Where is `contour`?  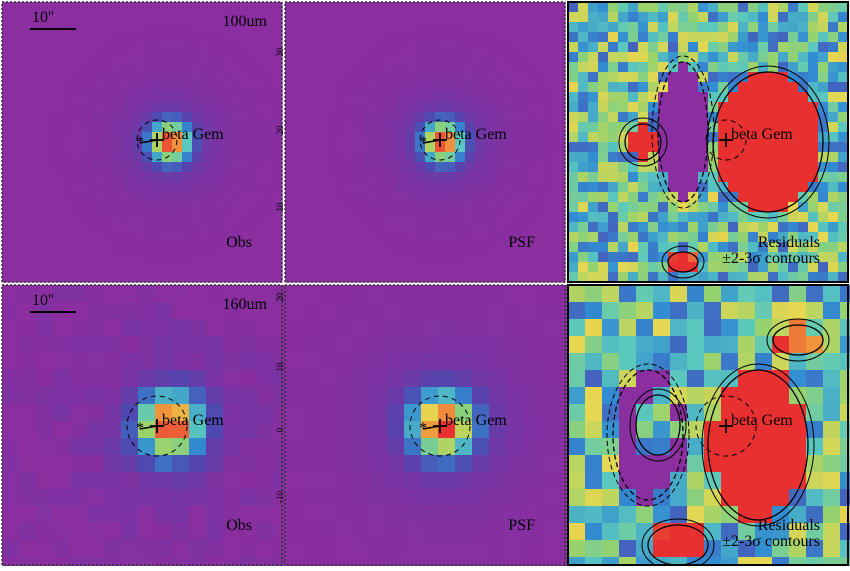 contour is located at coordinates (678, 544).